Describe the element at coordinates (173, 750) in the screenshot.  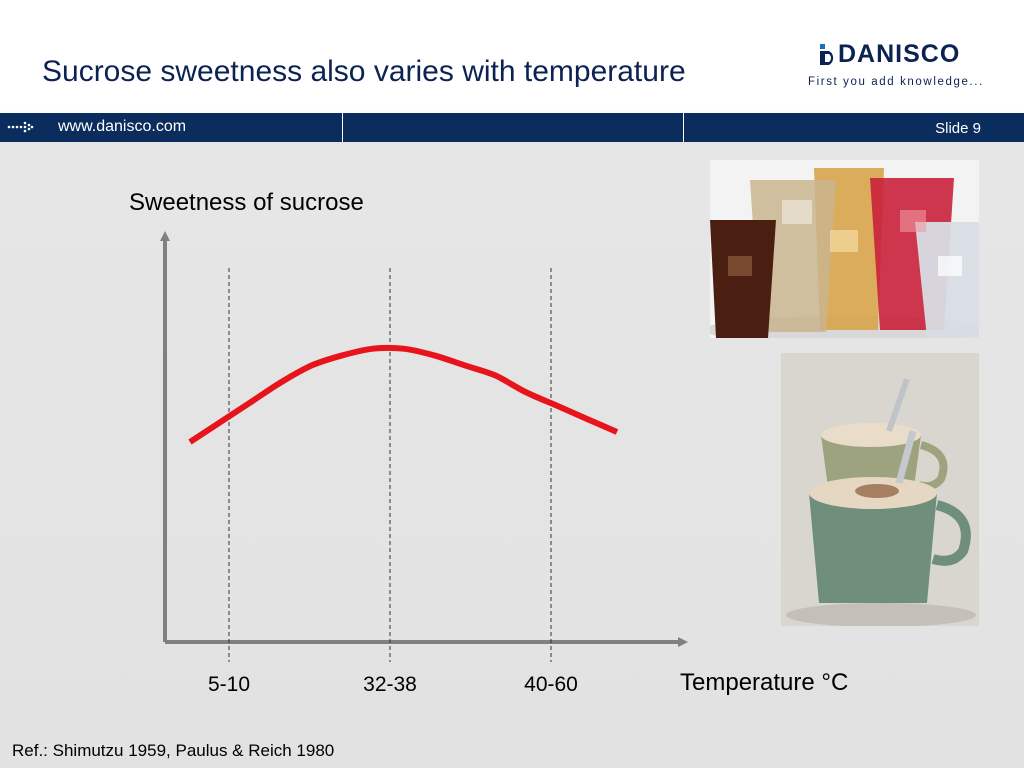
I see `reference-note: Ref.: Shimutzu 1959, Paulus & Reich 1980` at that location.